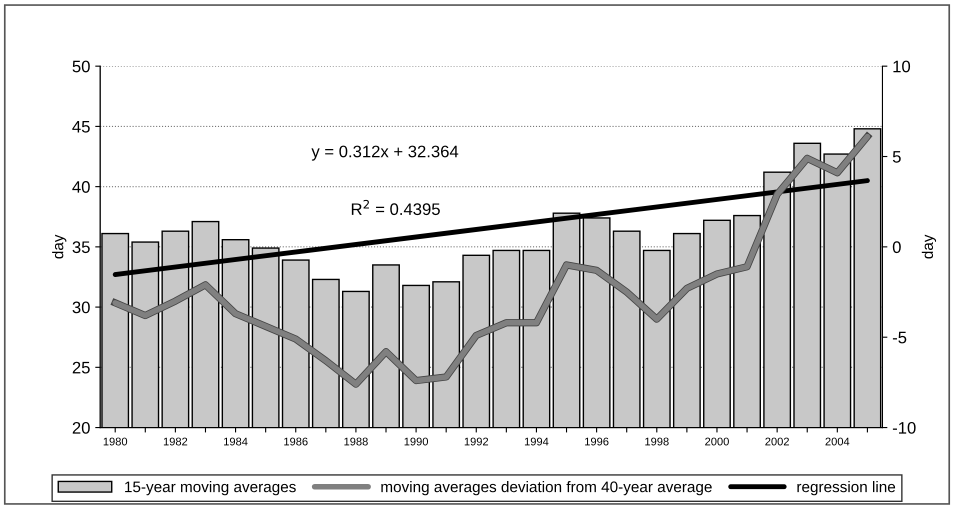 Image resolution: width=954 pixels, height=509 pixels. Describe the element at coordinates (116, 442) in the screenshot. I see `x-tick-label: 1980` at that location.